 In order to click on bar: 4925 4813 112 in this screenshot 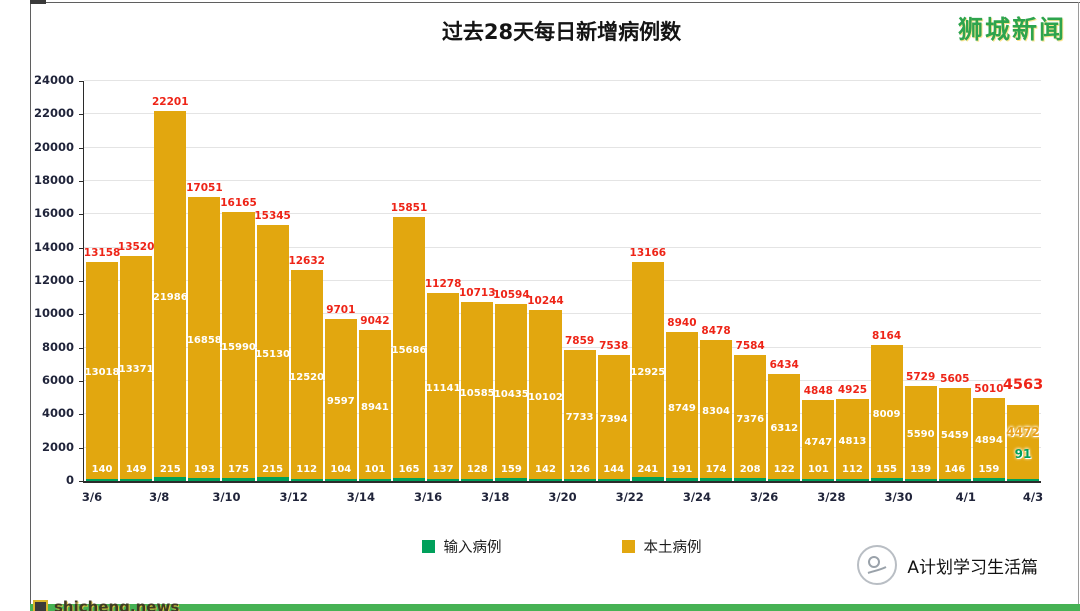, I will do `click(852, 432)`.